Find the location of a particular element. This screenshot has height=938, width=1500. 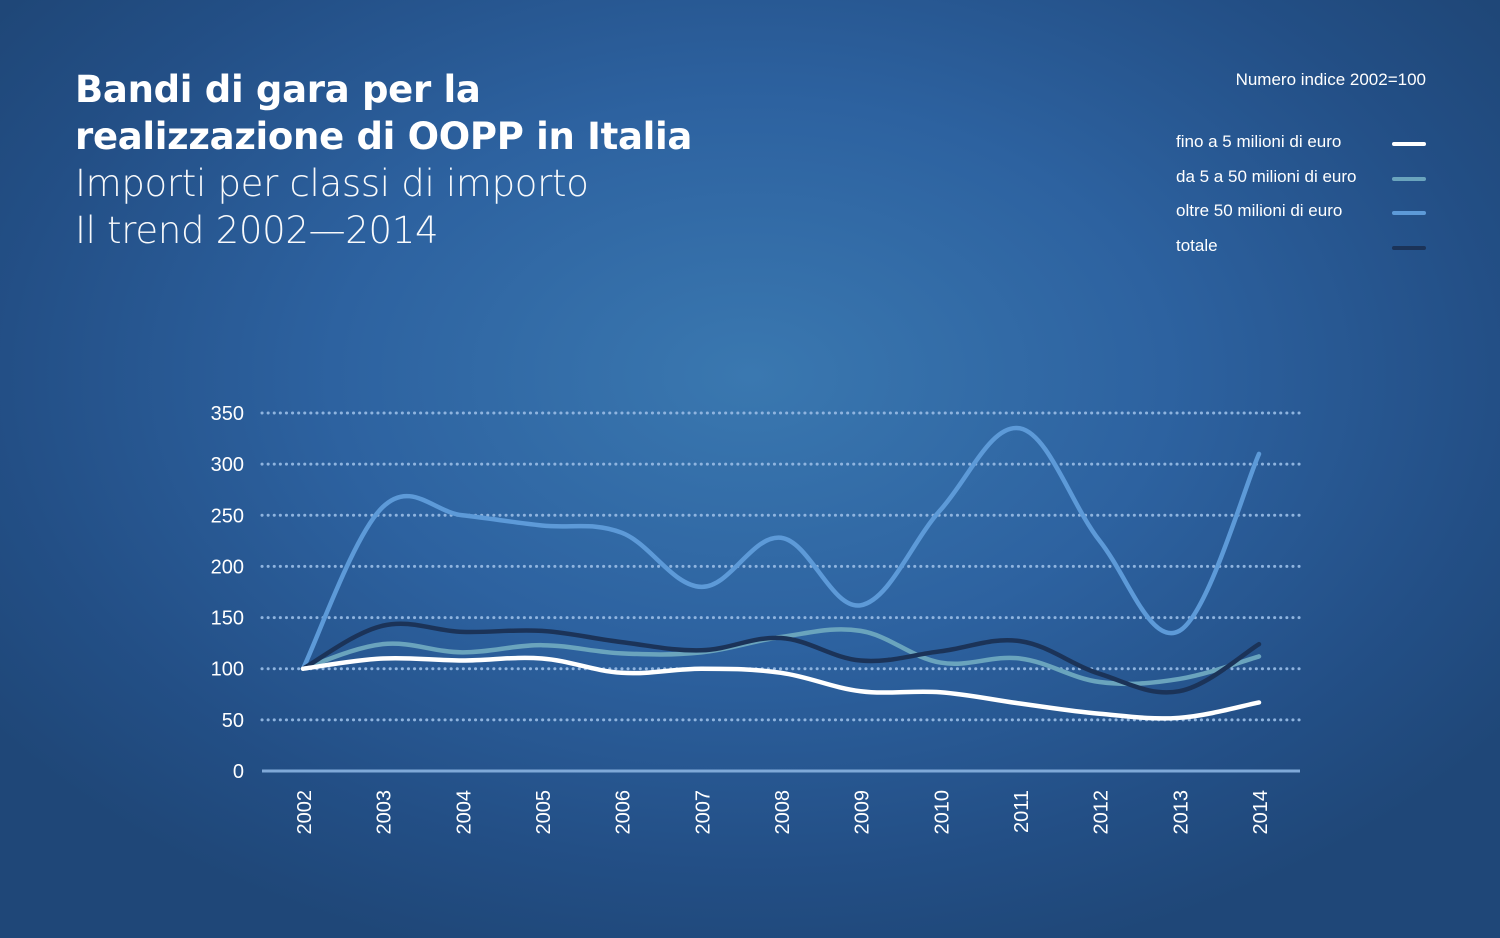

x-tick-label: 2003 is located at coordinates (385, 812).